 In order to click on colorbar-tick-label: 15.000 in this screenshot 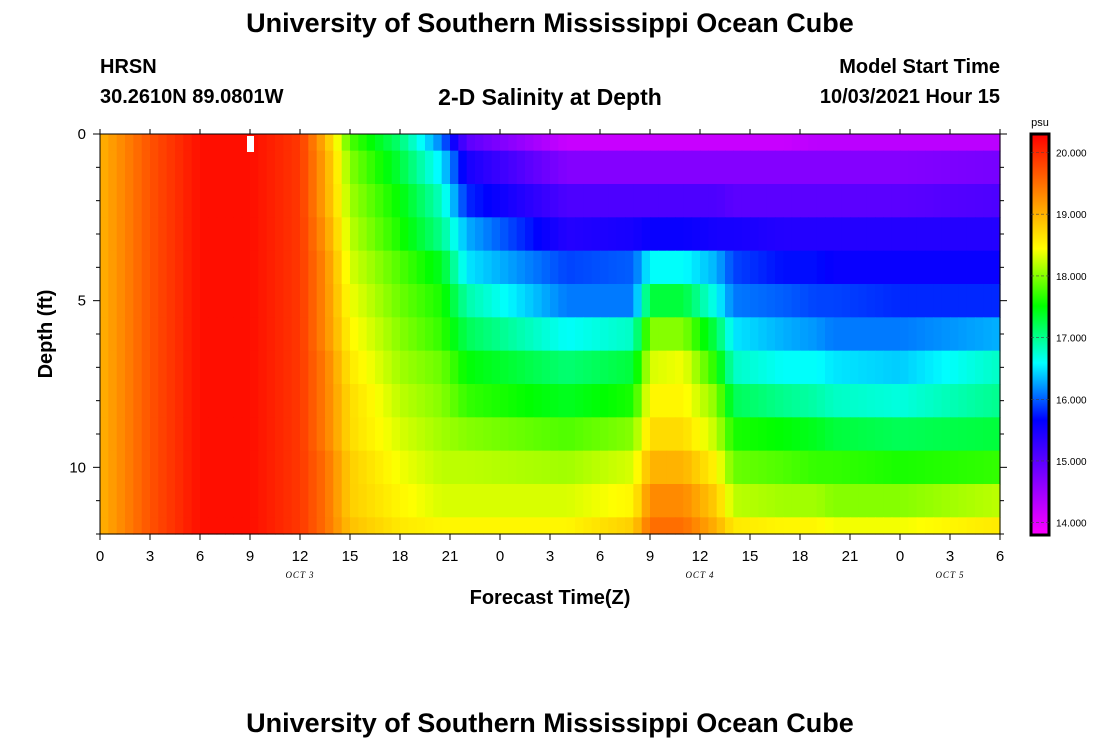, I will do `click(1071, 462)`.